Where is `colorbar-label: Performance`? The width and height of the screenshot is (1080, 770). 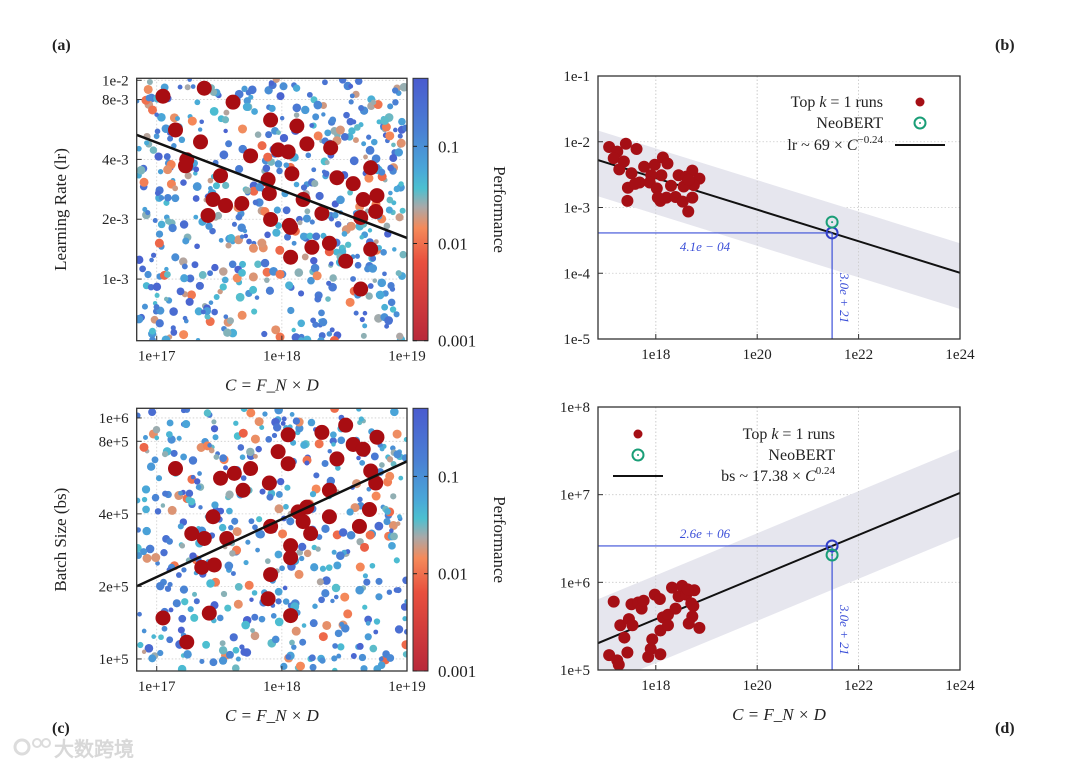 colorbar-label: Performance is located at coordinates (499, 209).